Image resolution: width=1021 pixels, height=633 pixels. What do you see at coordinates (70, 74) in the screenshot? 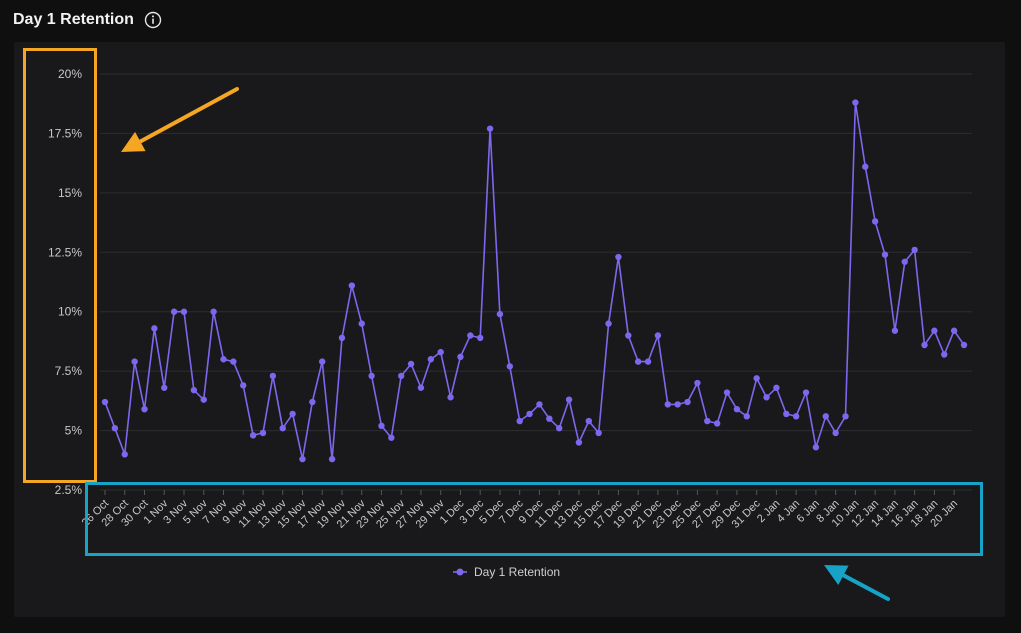
I see `y-tick-label: 20%` at bounding box center [70, 74].